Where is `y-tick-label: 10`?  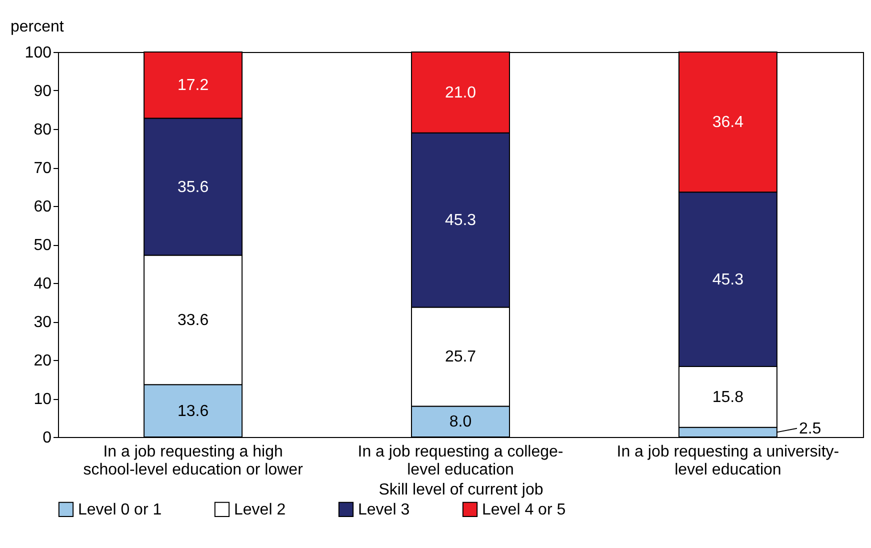
y-tick-label: 10 is located at coordinates (43, 399).